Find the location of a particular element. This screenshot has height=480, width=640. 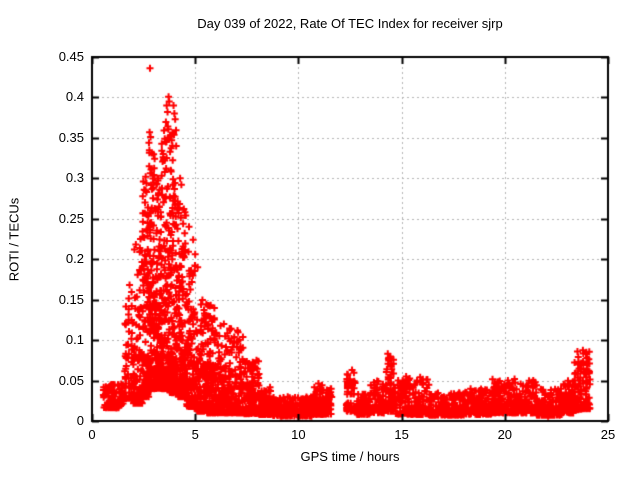

x-tick-label: 20 is located at coordinates (505, 434).